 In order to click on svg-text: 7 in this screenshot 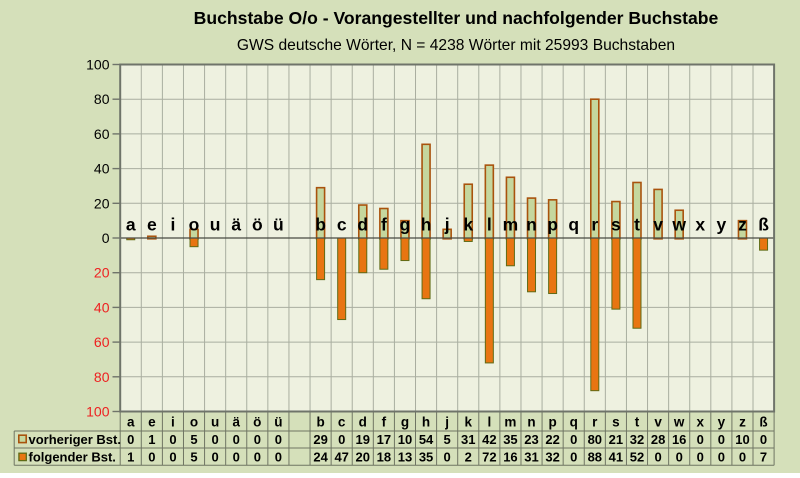, I will do `click(763, 456)`.